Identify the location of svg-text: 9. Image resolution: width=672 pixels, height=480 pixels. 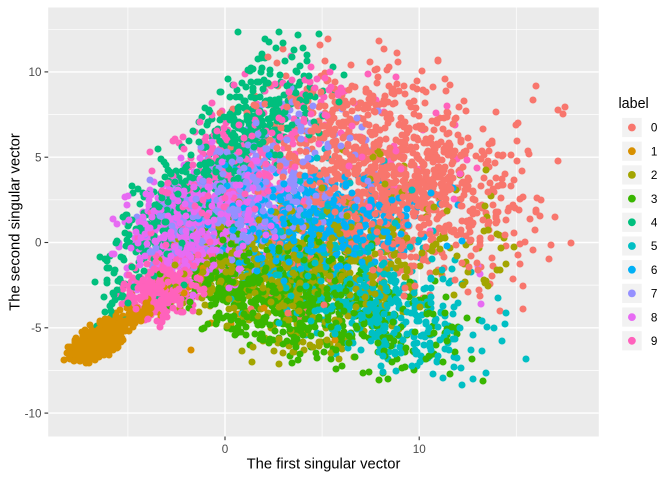
(654, 341).